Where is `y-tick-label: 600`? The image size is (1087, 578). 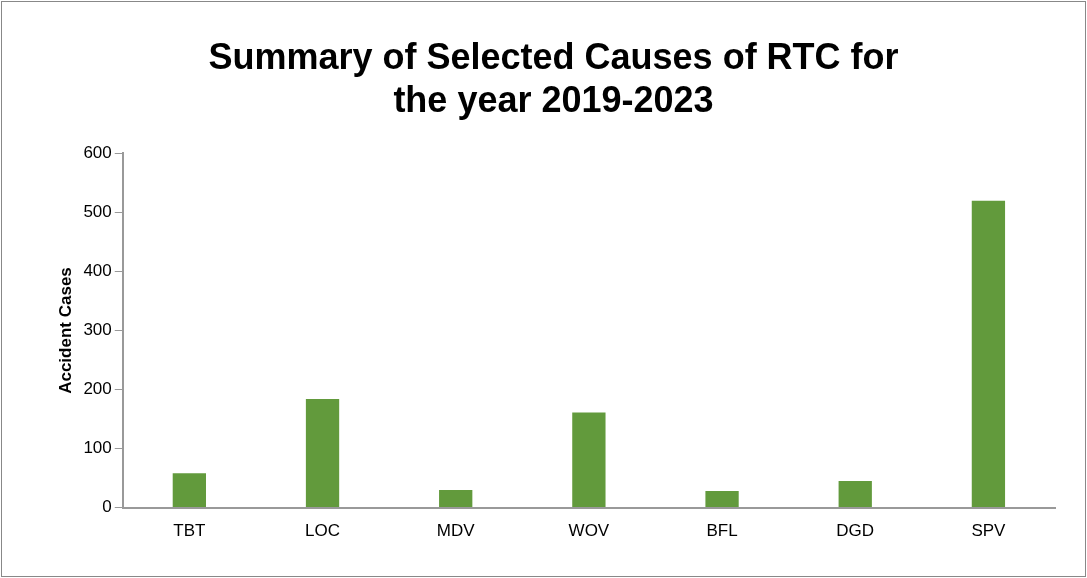 y-tick-label: 600 is located at coordinates (97, 153).